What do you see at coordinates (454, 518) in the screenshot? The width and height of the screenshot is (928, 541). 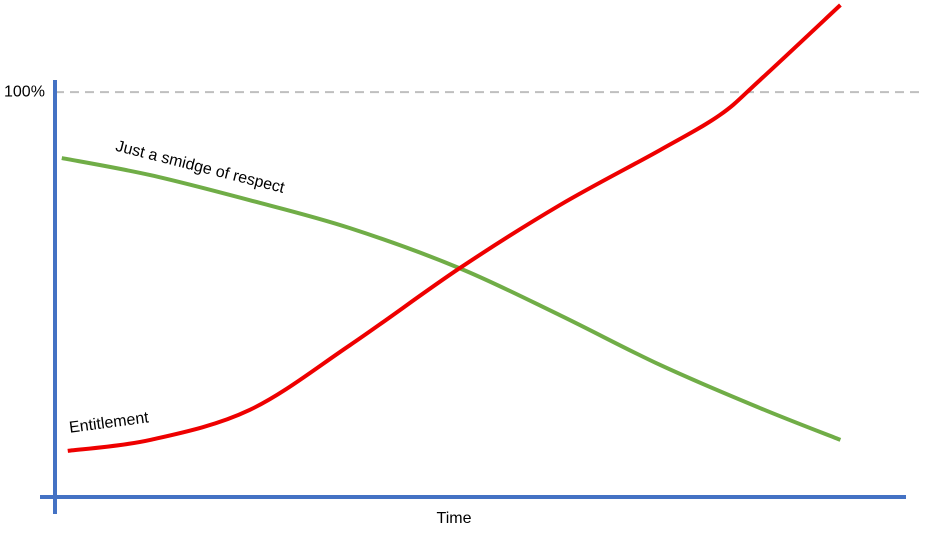 I see `x-axis-label: Time` at bounding box center [454, 518].